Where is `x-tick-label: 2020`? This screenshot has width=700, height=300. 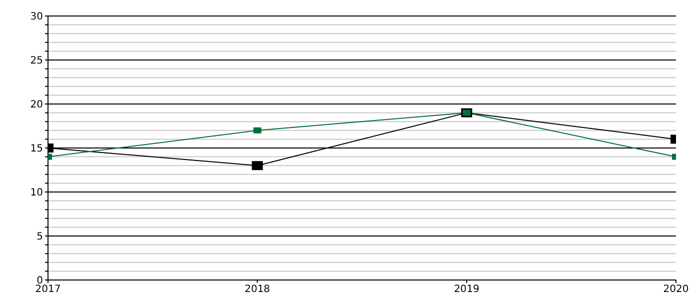 x-tick-label: 2020 is located at coordinates (676, 290).